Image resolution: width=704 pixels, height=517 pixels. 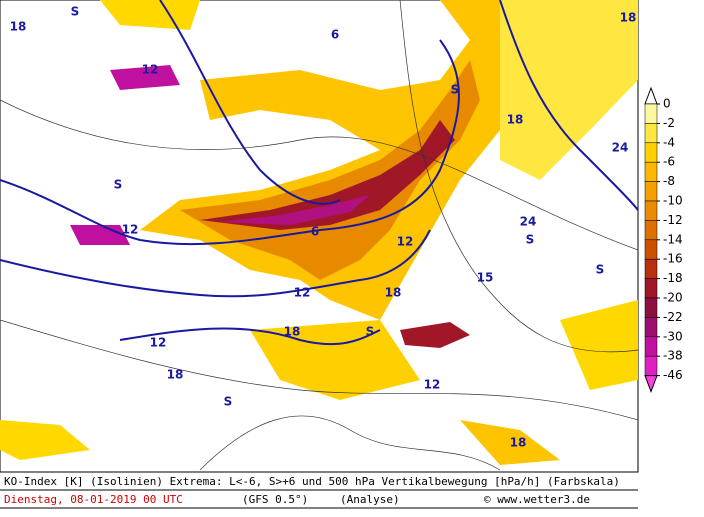 What do you see at coordinates (651, 384) in the screenshot?
I see `colorbar-bottom` at bounding box center [651, 384].